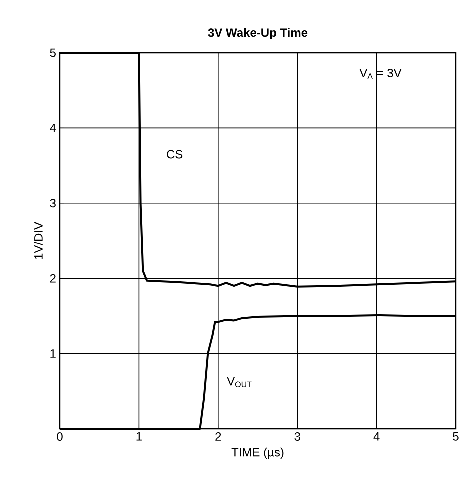  Describe the element at coordinates (239, 382) in the screenshot. I see `series-label: V$_{OUT}$` at that location.